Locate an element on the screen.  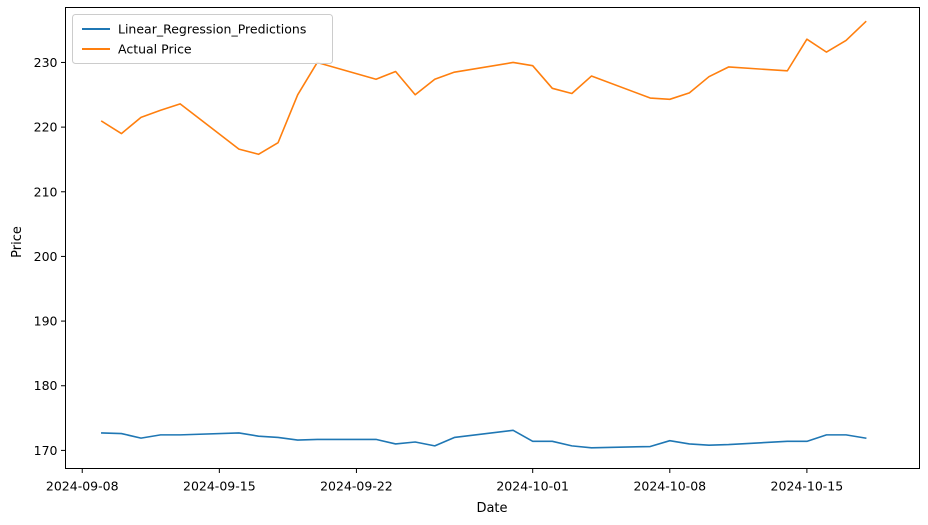
y-tick-label: 180 is located at coordinates (46, 385).